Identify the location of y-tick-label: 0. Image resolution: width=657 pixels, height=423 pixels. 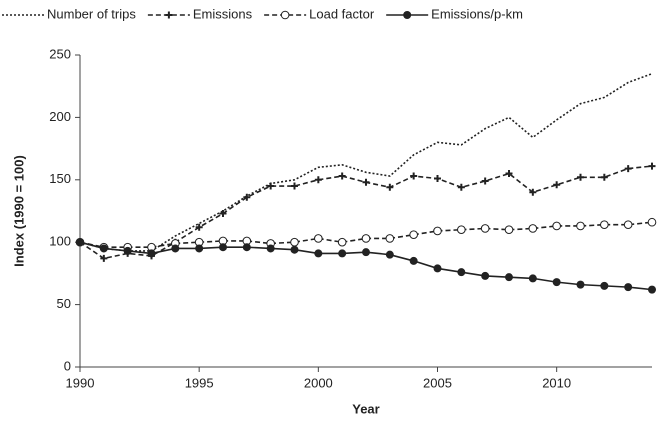
(67, 365).